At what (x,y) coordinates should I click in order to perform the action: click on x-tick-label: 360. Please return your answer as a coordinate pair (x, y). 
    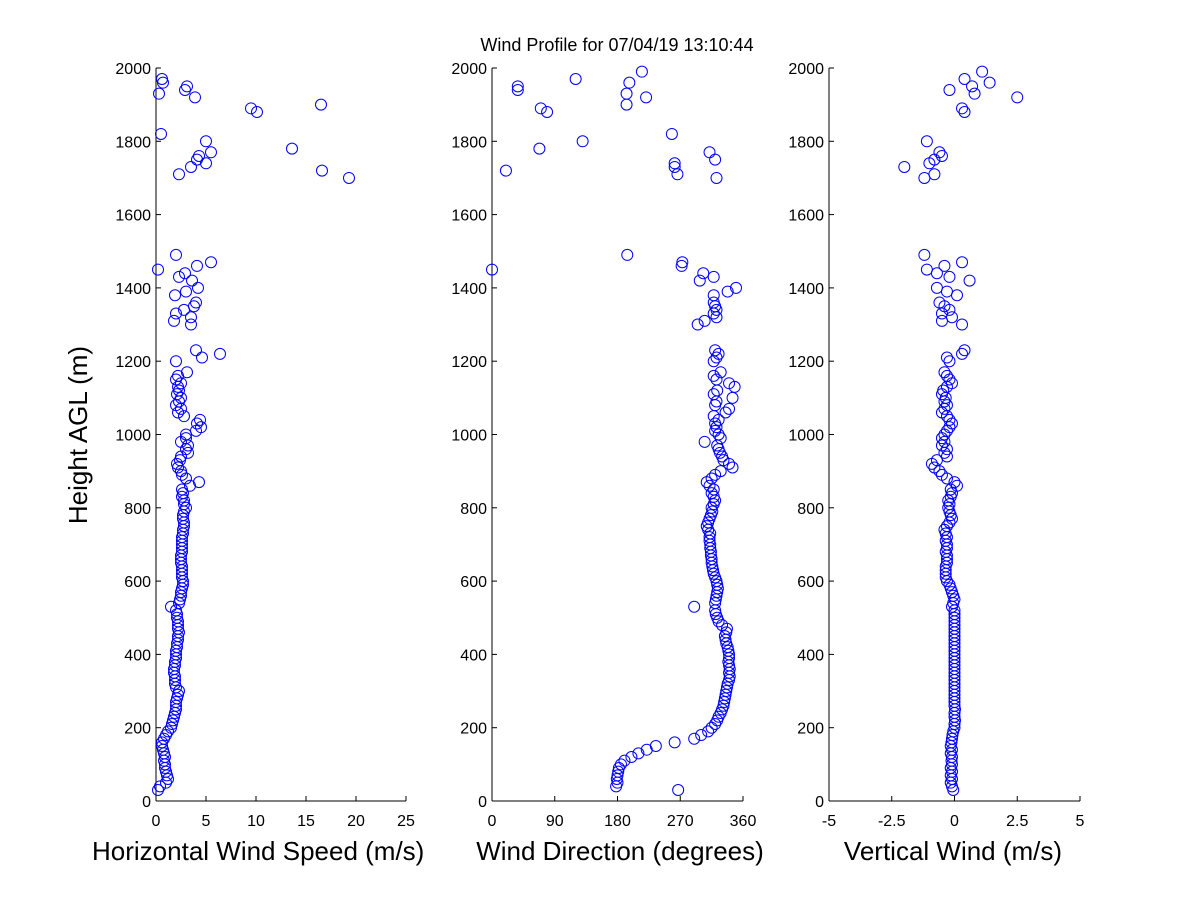
    Looking at the image, I should click on (743, 821).